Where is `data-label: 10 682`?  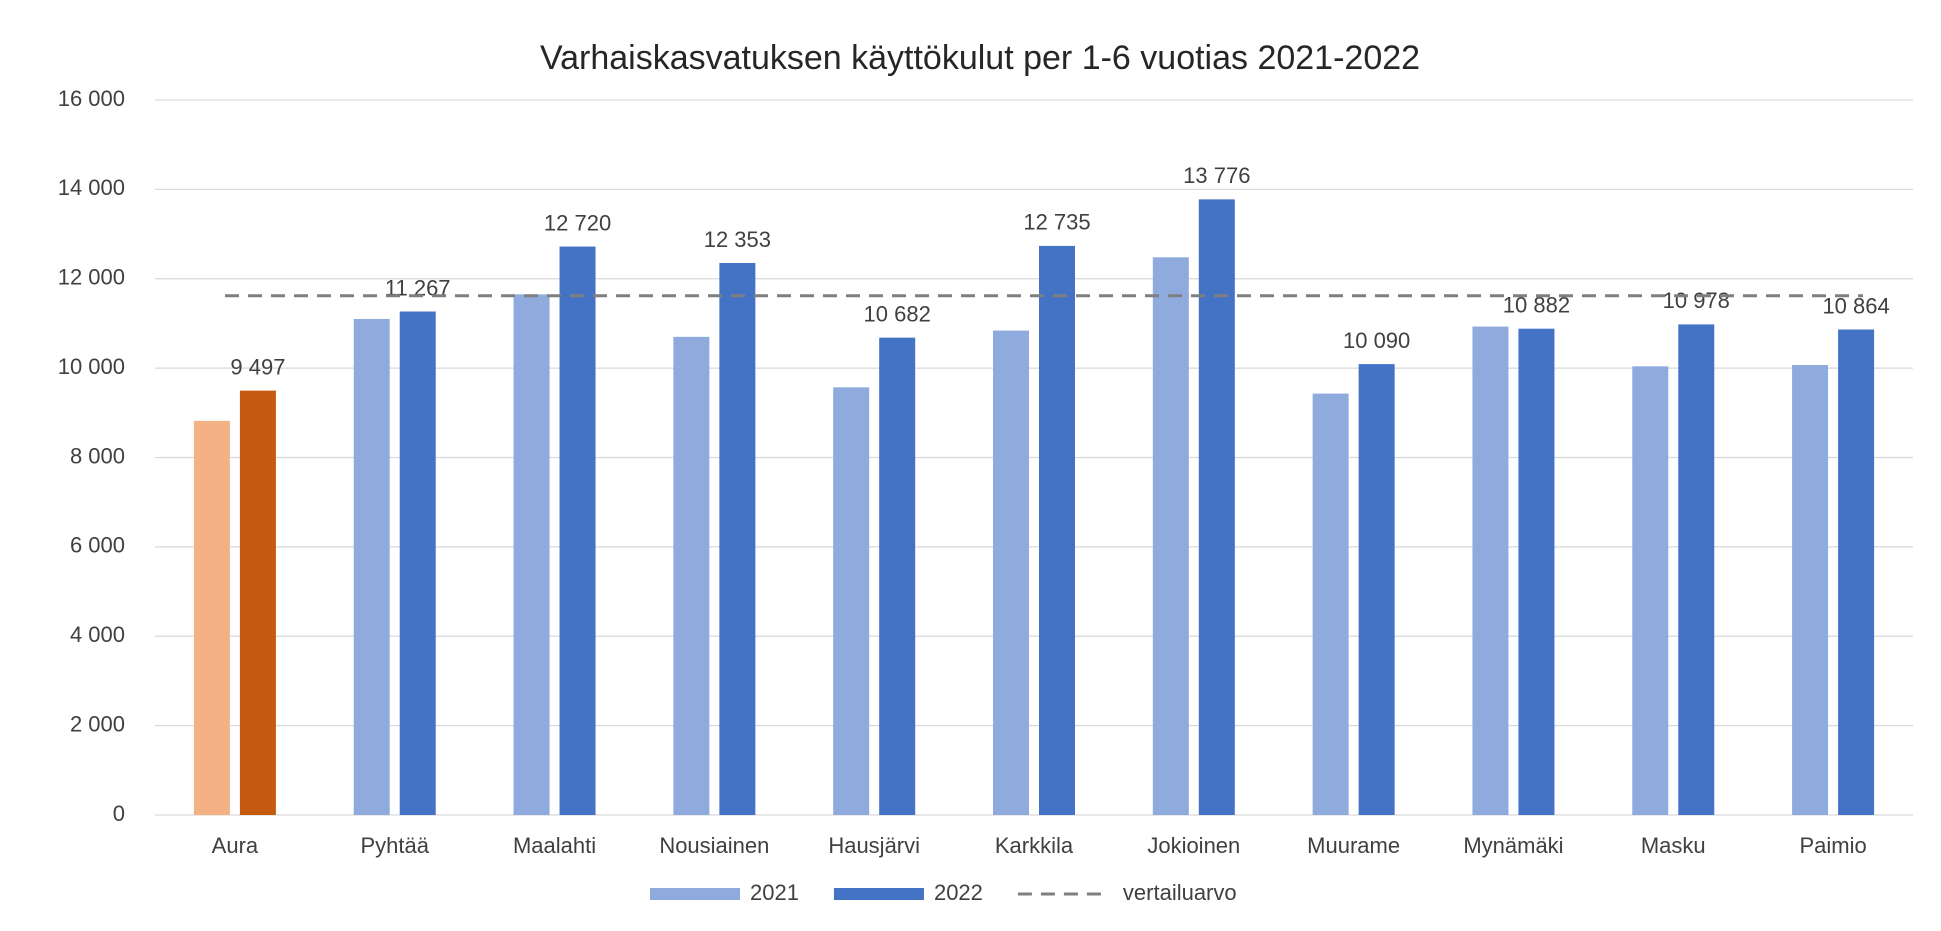
data-label: 10 682 is located at coordinates (897, 313).